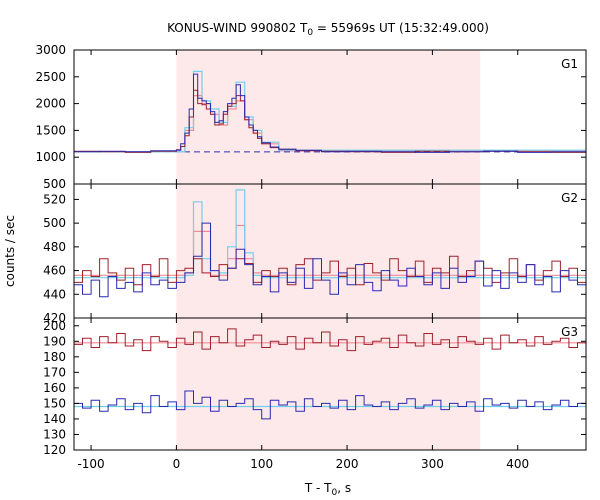  What do you see at coordinates (50, 104) in the screenshot?
I see `y-tick-label: 2000` at bounding box center [50, 104].